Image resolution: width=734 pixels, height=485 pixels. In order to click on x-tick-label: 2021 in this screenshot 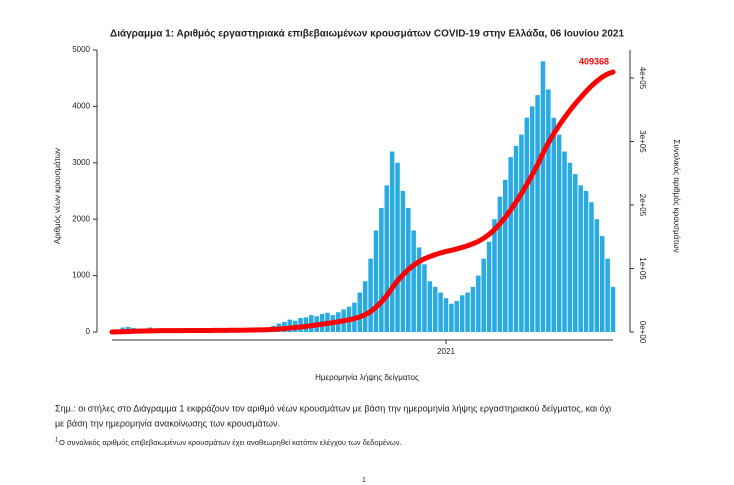, I will do `click(446, 351)`.